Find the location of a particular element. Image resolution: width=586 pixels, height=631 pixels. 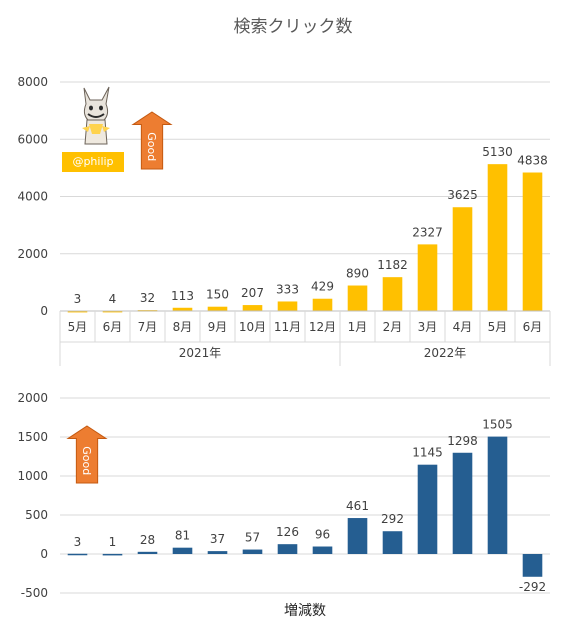

top-data-label: 32 is located at coordinates (147, 298).